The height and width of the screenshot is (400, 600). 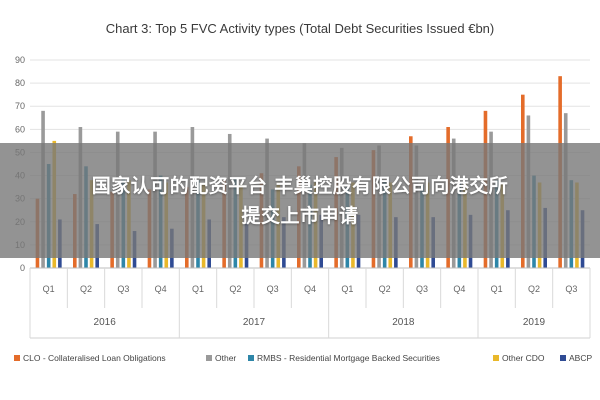 What do you see at coordinates (20, 106) in the screenshot?
I see `y-tick-label: 70` at bounding box center [20, 106].